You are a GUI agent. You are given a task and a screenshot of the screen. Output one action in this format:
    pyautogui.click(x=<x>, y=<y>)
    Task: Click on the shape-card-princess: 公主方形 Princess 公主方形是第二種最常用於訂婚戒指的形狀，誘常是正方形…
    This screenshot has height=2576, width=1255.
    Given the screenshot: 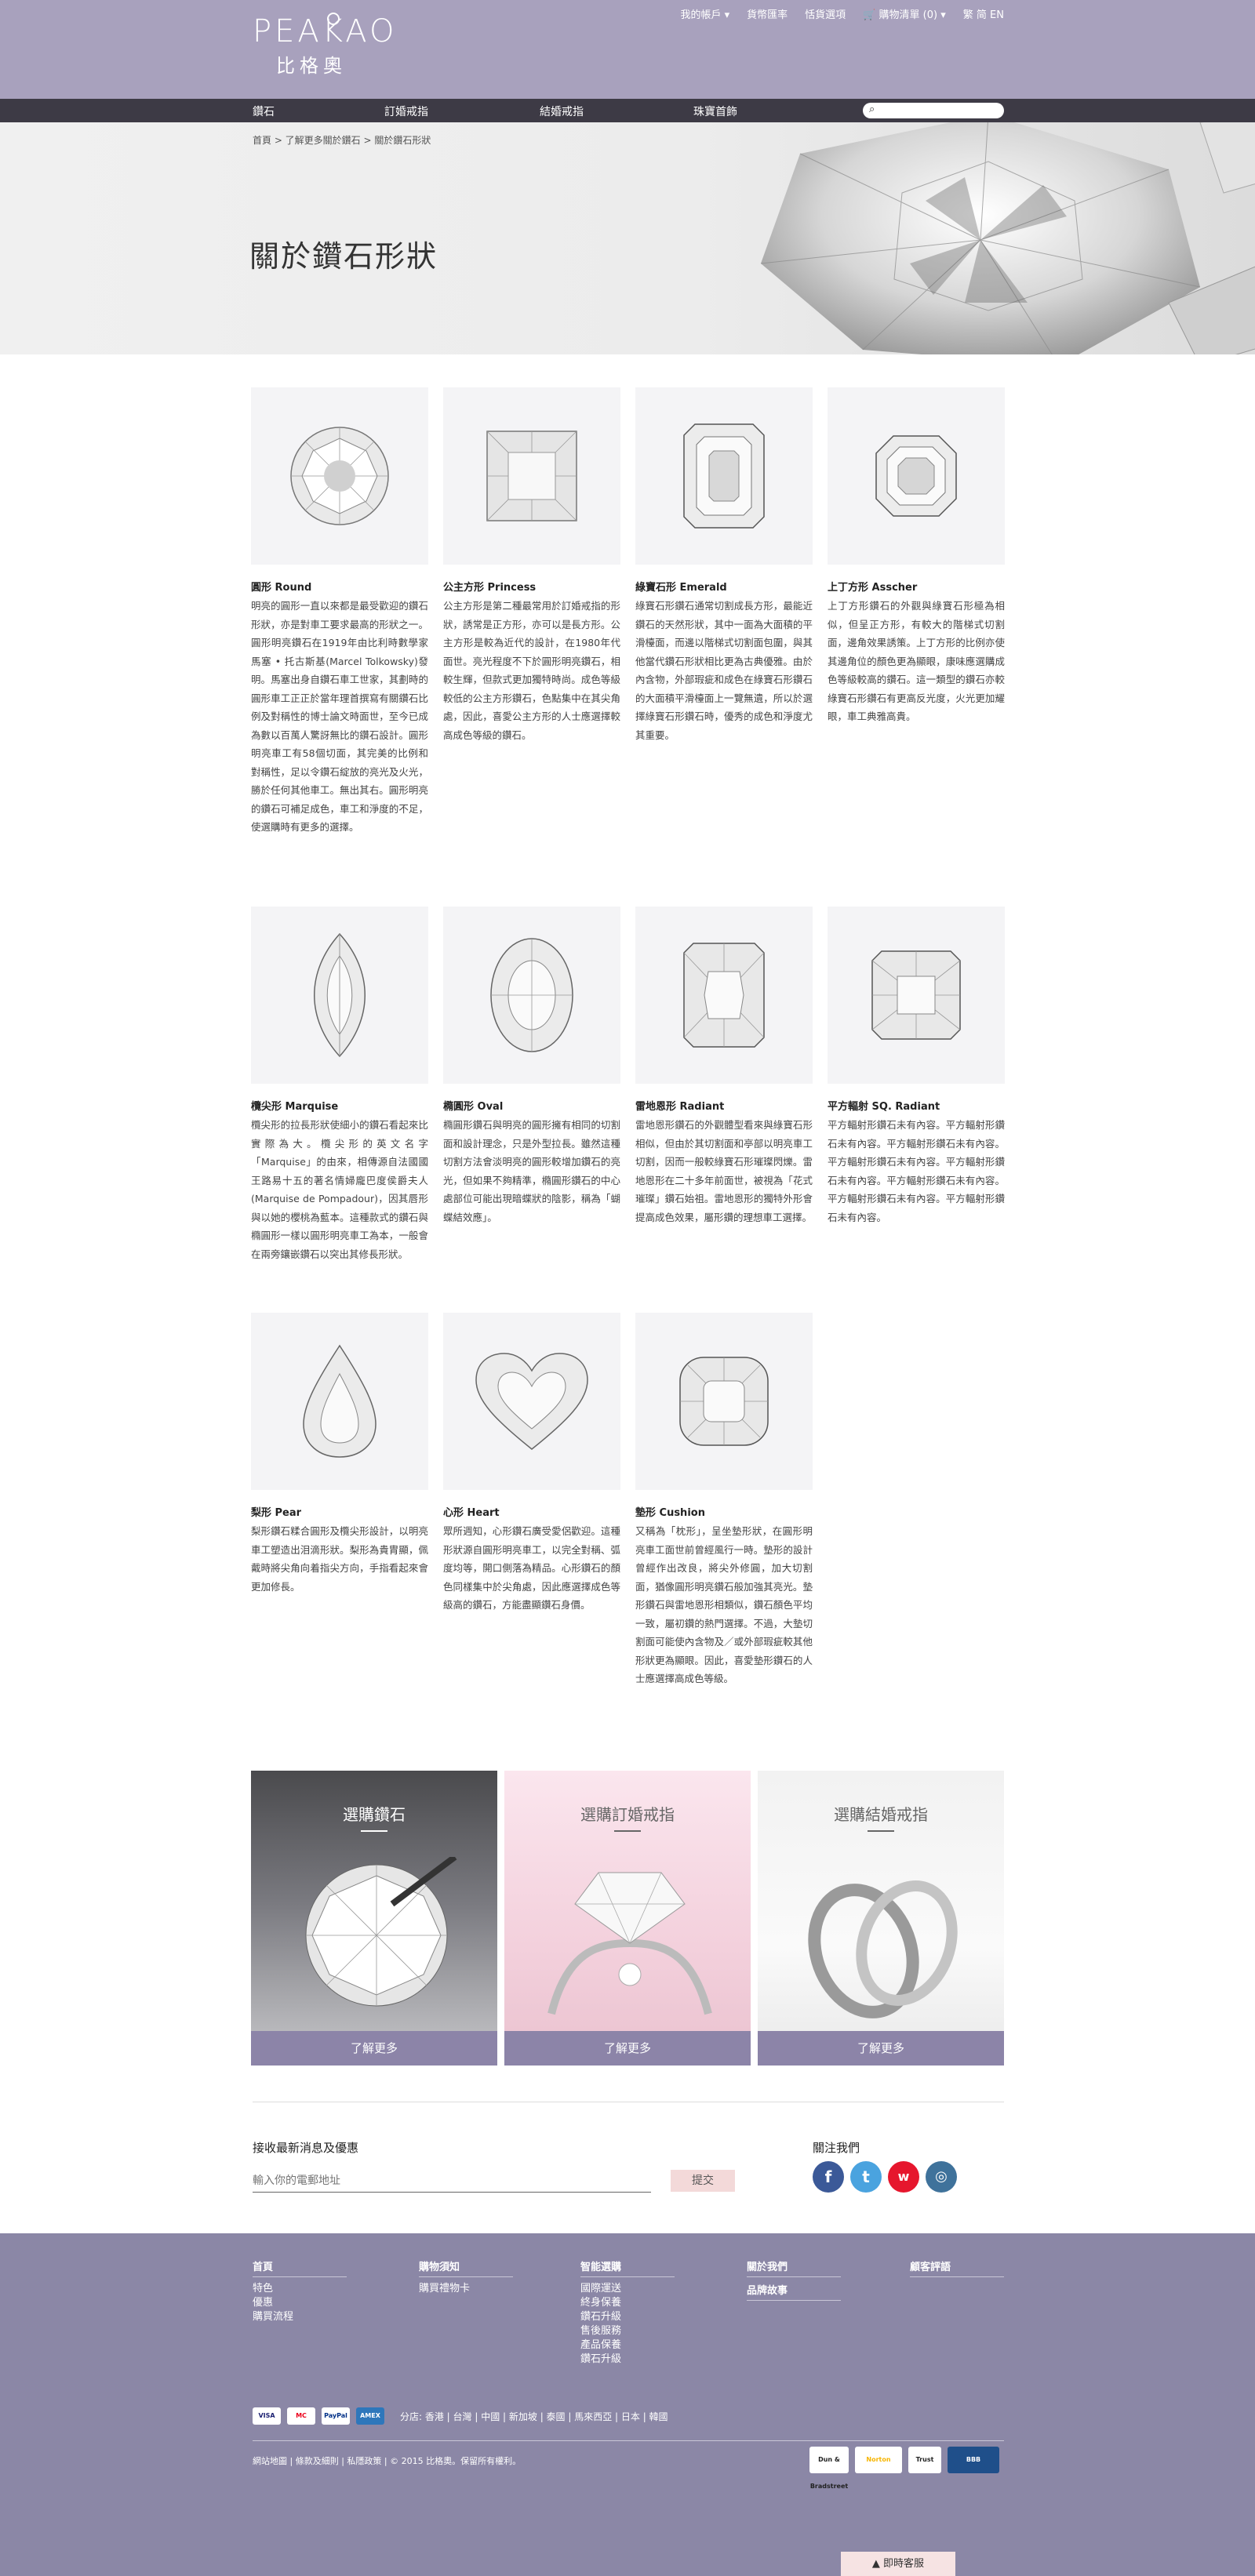 What is the action you would take?
    pyautogui.click(x=531, y=565)
    